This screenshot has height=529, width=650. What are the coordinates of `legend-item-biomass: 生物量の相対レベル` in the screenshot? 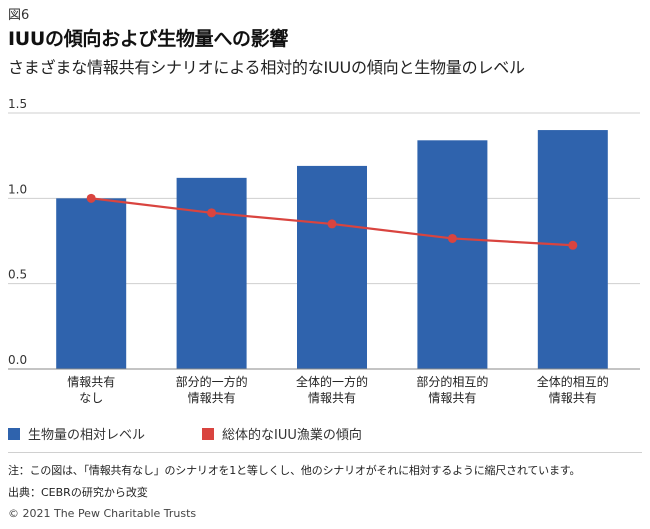 It's located at (76, 433).